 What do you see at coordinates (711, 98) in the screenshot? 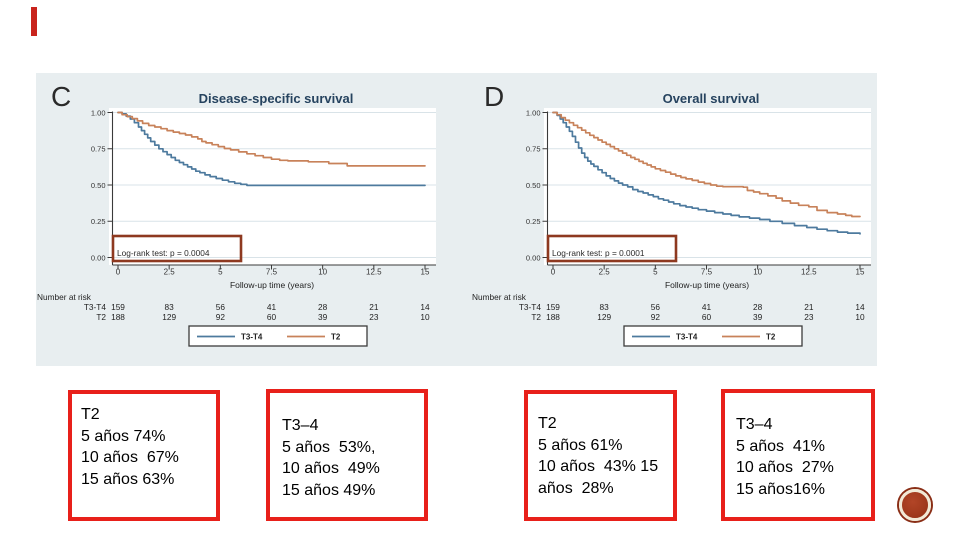
I see `chart-title: Overall survival` at bounding box center [711, 98].